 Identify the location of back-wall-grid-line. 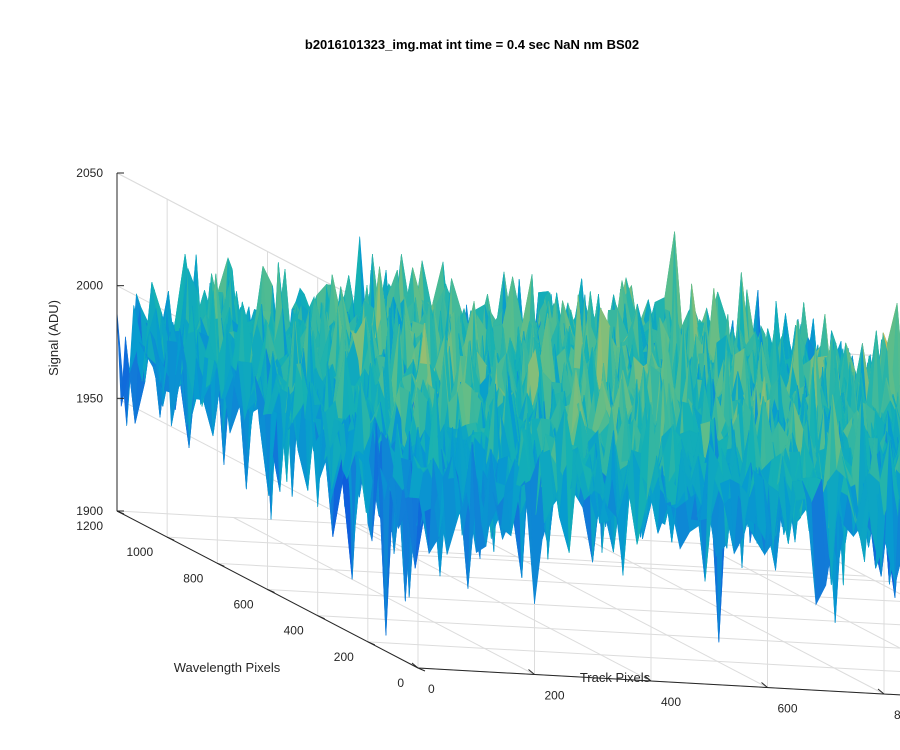
(658, 681).